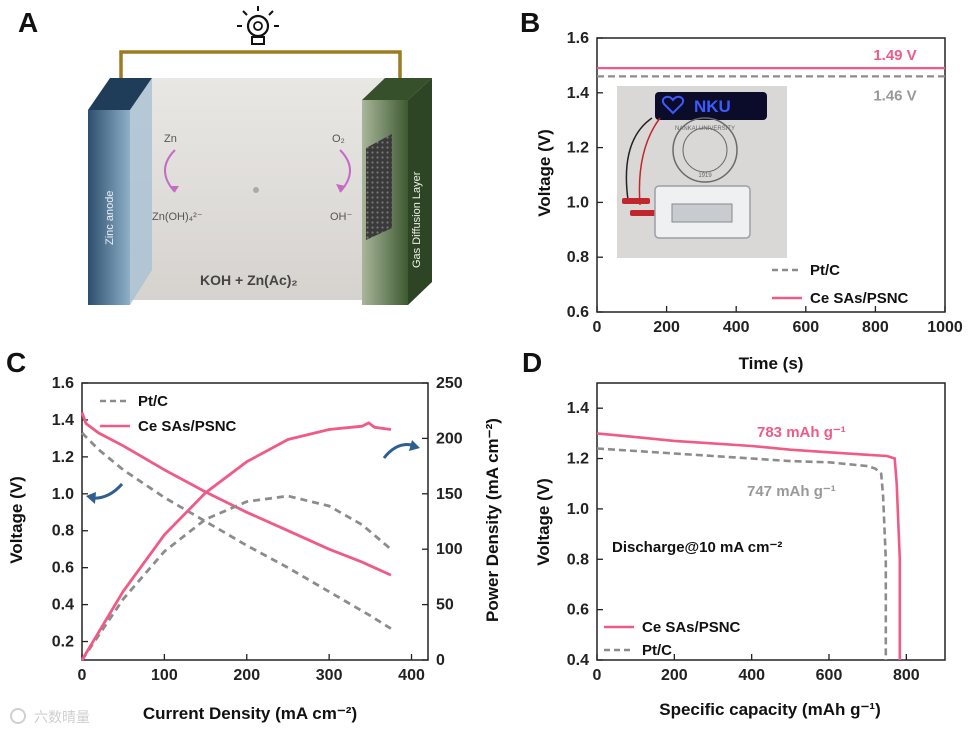  Describe the element at coordinates (578, 148) in the screenshot. I see `chart-b-ytick-label: 1.2` at that location.